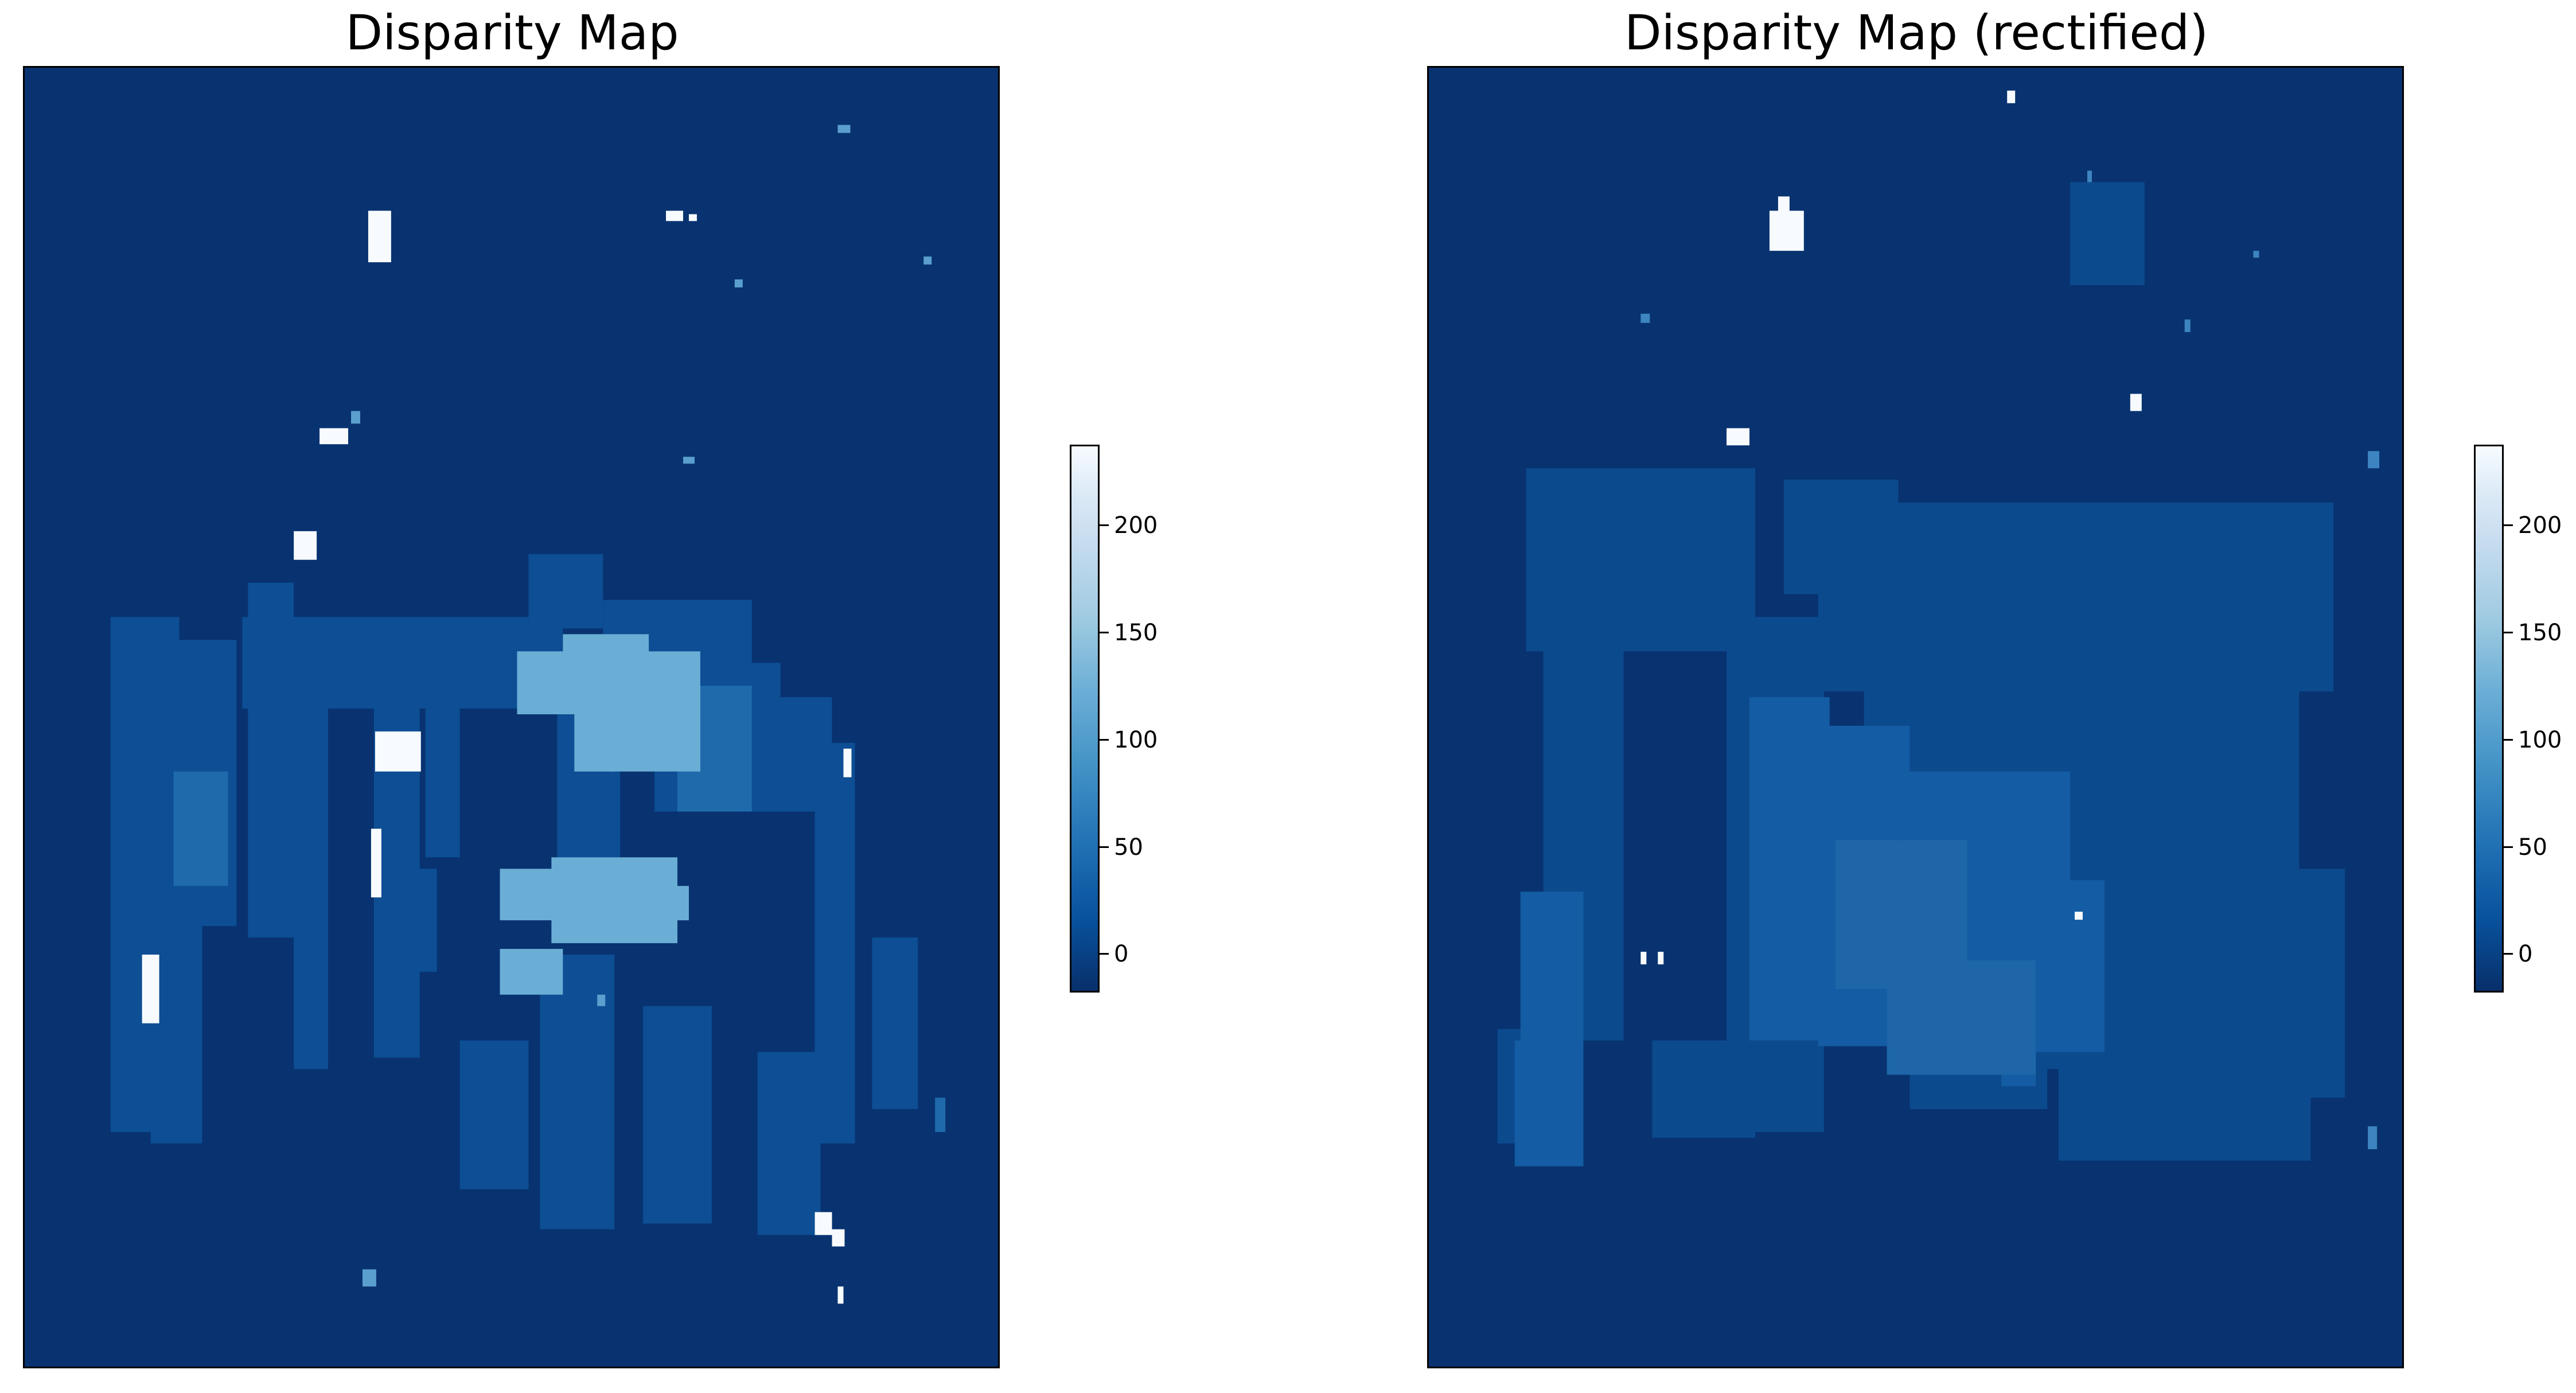 The height and width of the screenshot is (1393, 2576). What do you see at coordinates (1128, 847) in the screenshot?
I see `left-colorbar-label-50: 50` at bounding box center [1128, 847].